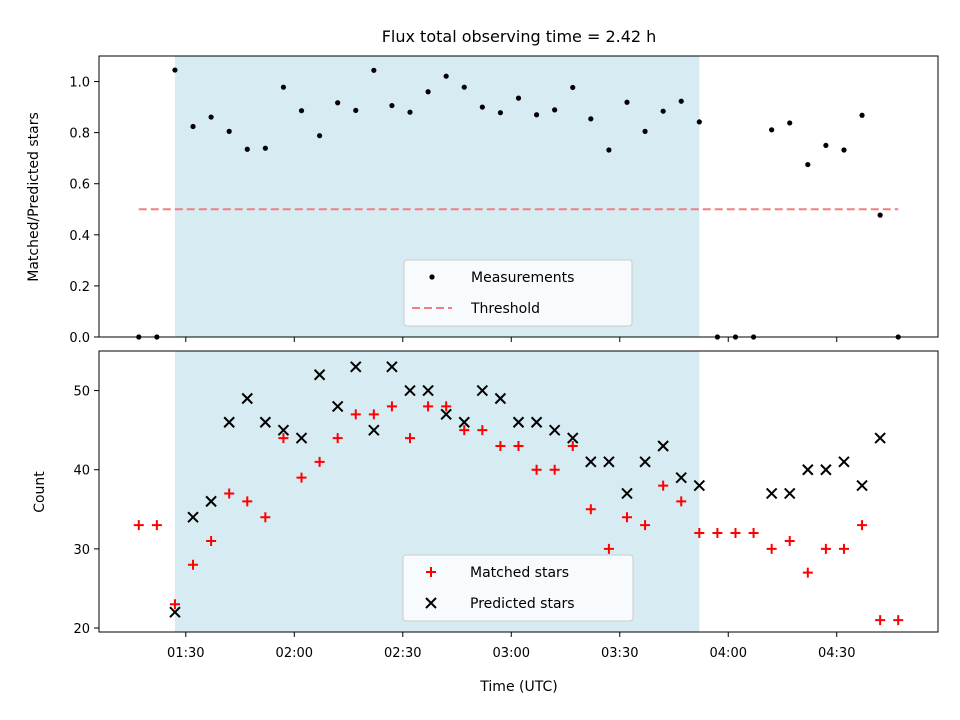 This screenshot has height=720, width=960. Describe the element at coordinates (431, 572) in the screenshot. I see `legend-plus-icon` at that location.